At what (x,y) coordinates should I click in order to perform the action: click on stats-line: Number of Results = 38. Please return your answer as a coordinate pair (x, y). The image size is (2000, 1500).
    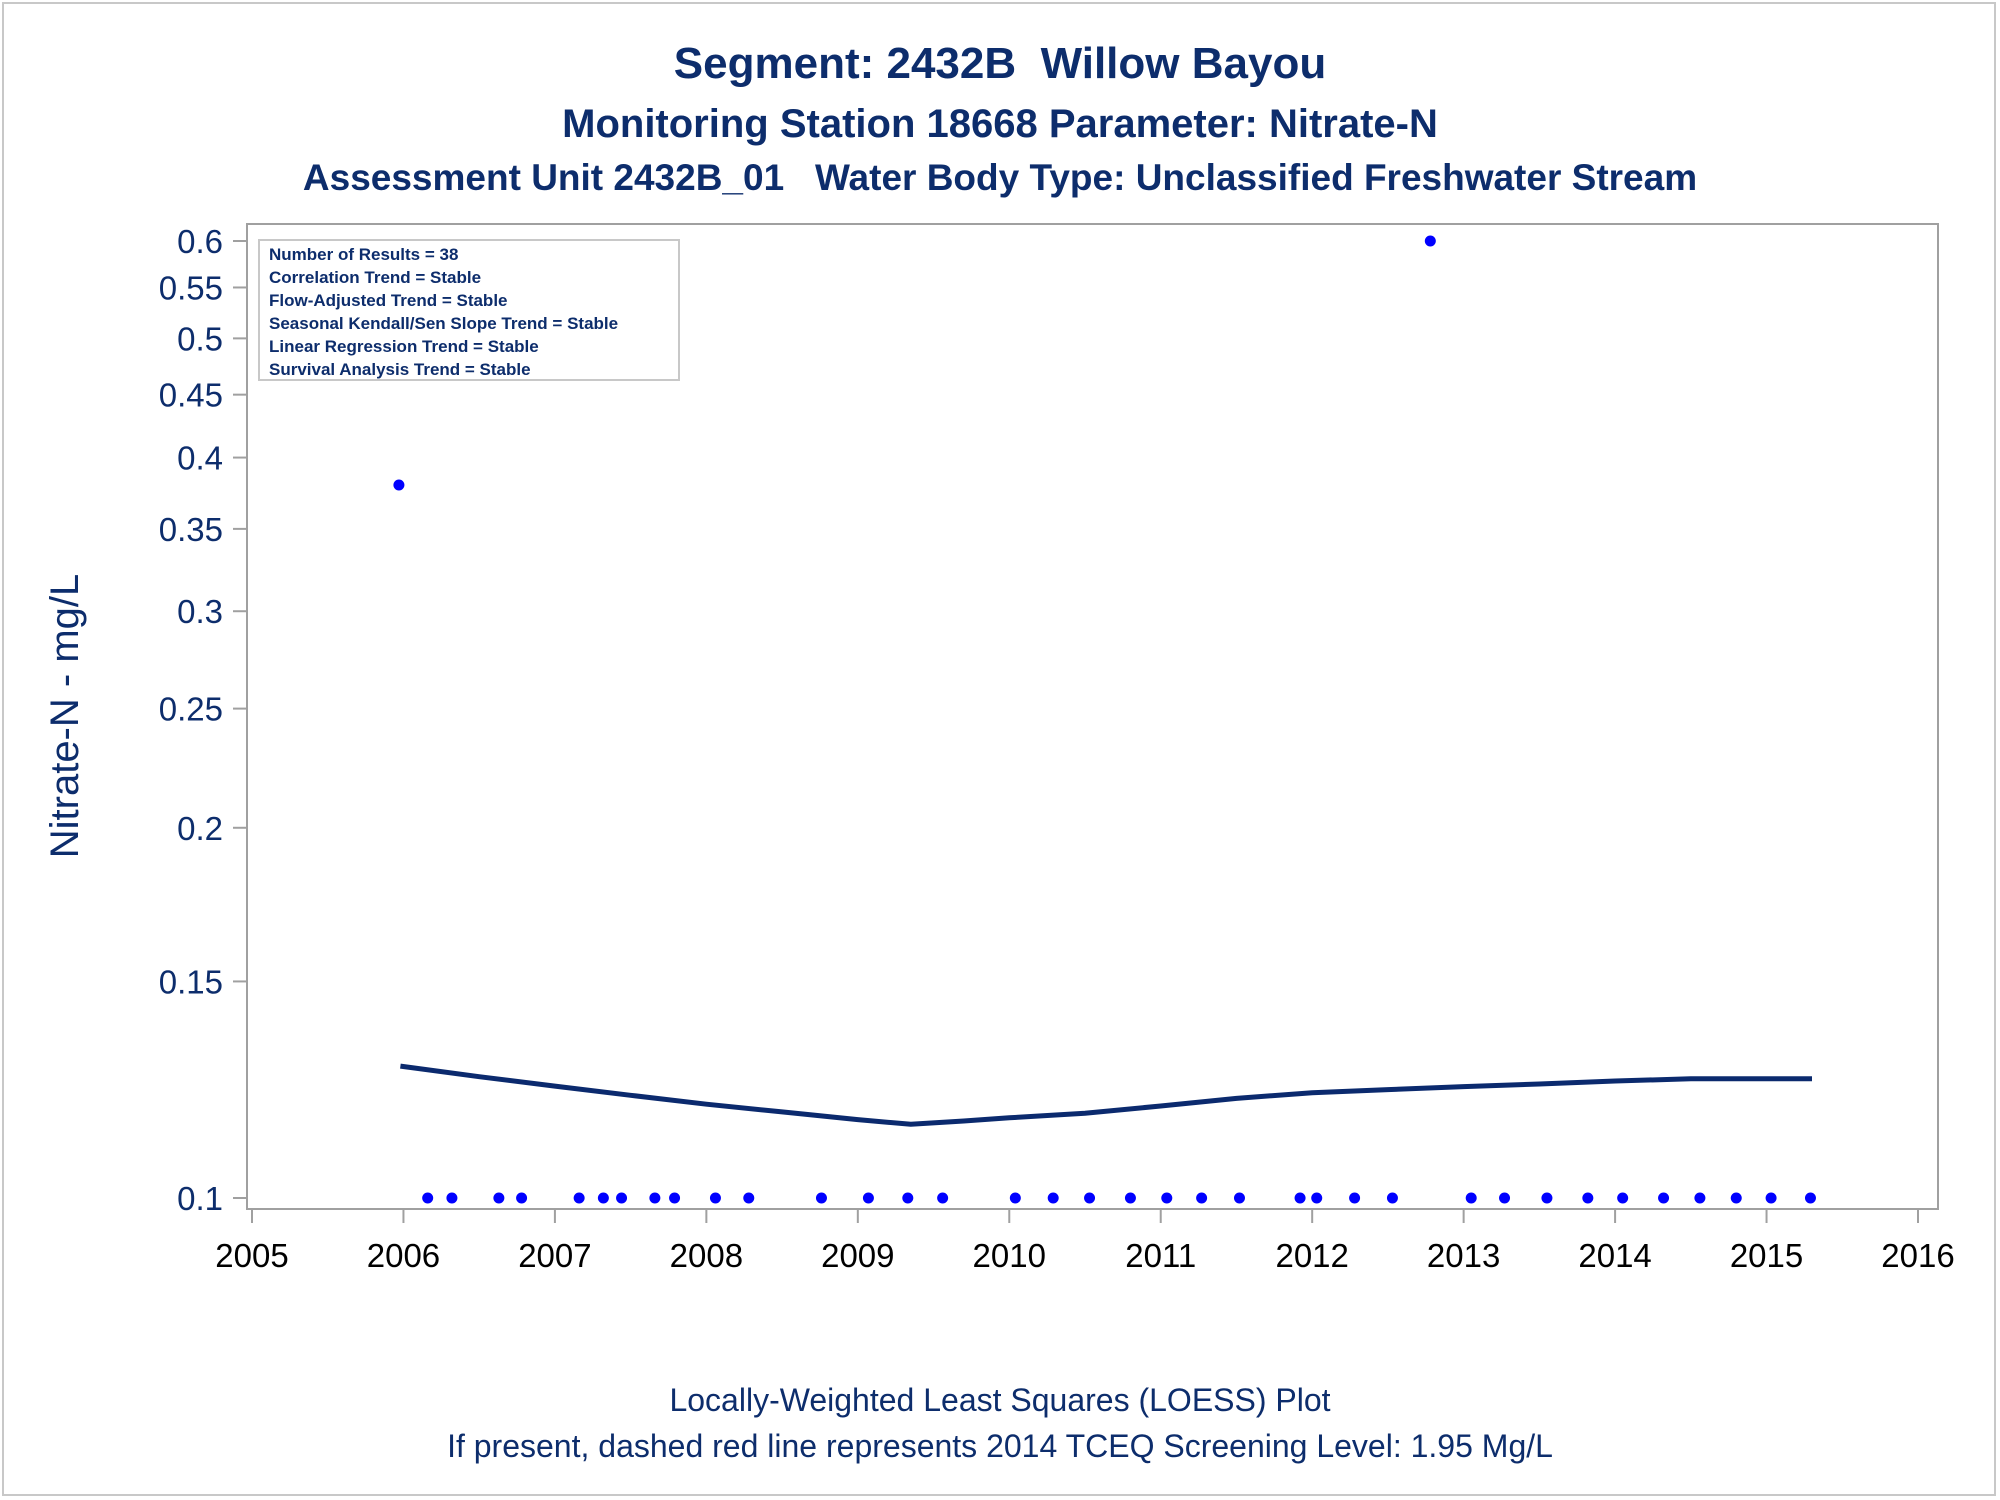
    Looking at the image, I should click on (363, 254).